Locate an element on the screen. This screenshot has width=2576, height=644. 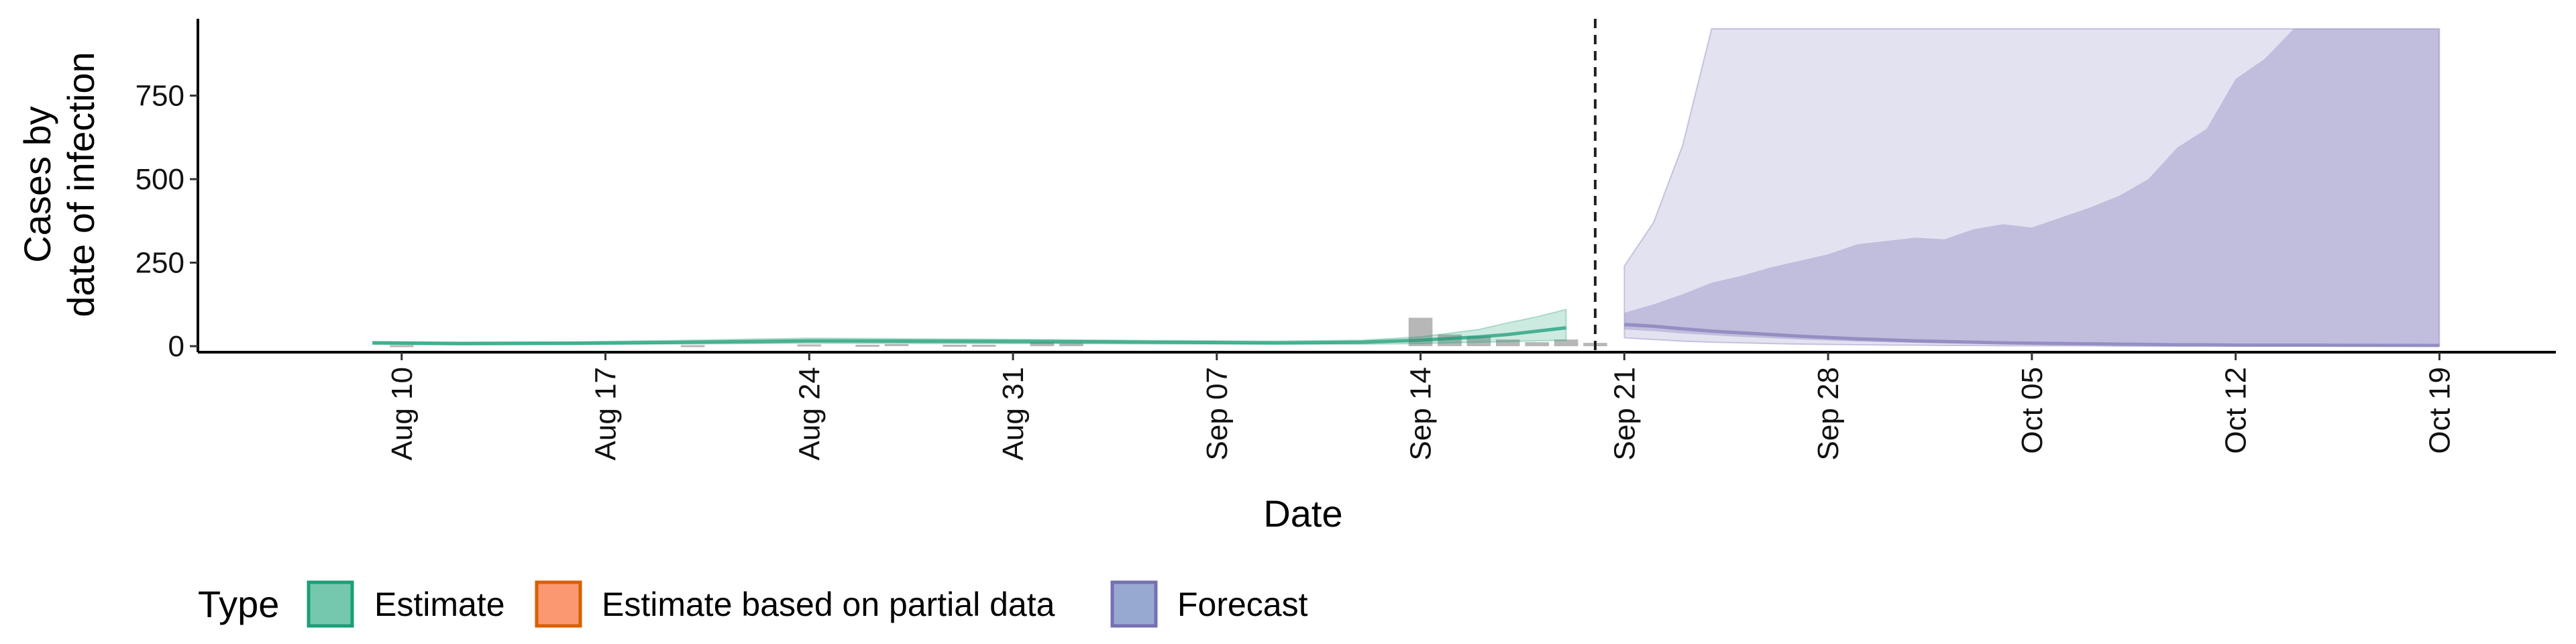
estimate-median-line is located at coordinates (969, 335).